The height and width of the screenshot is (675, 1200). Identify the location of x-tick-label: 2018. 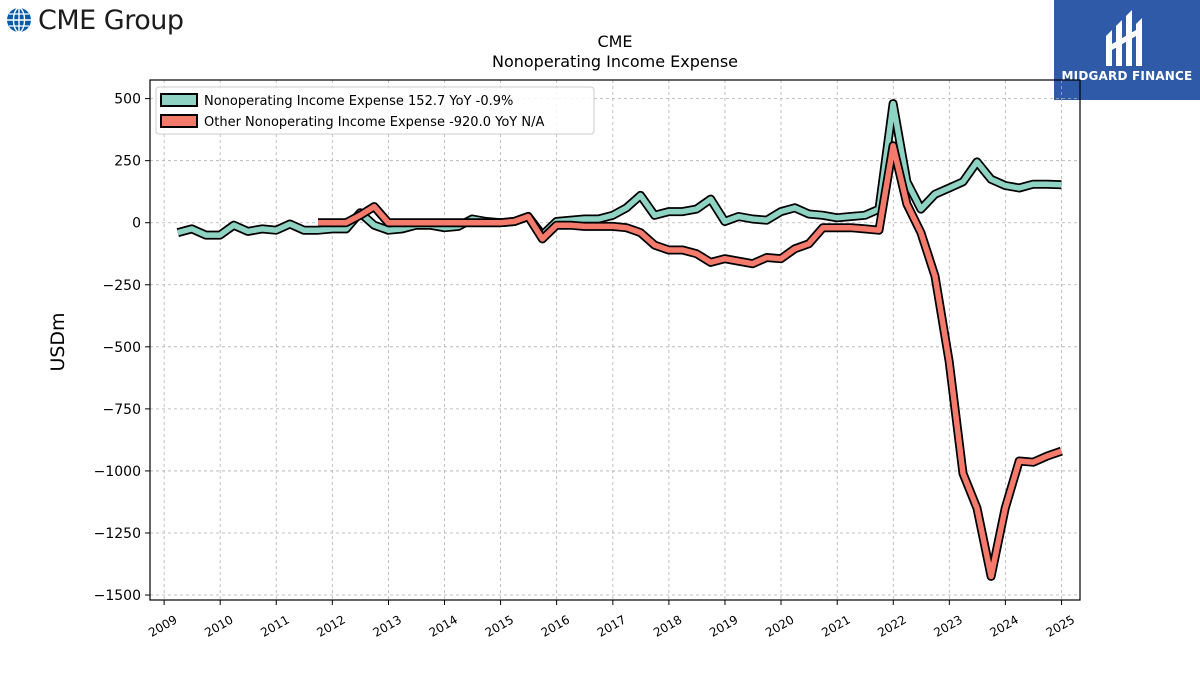
(667, 625).